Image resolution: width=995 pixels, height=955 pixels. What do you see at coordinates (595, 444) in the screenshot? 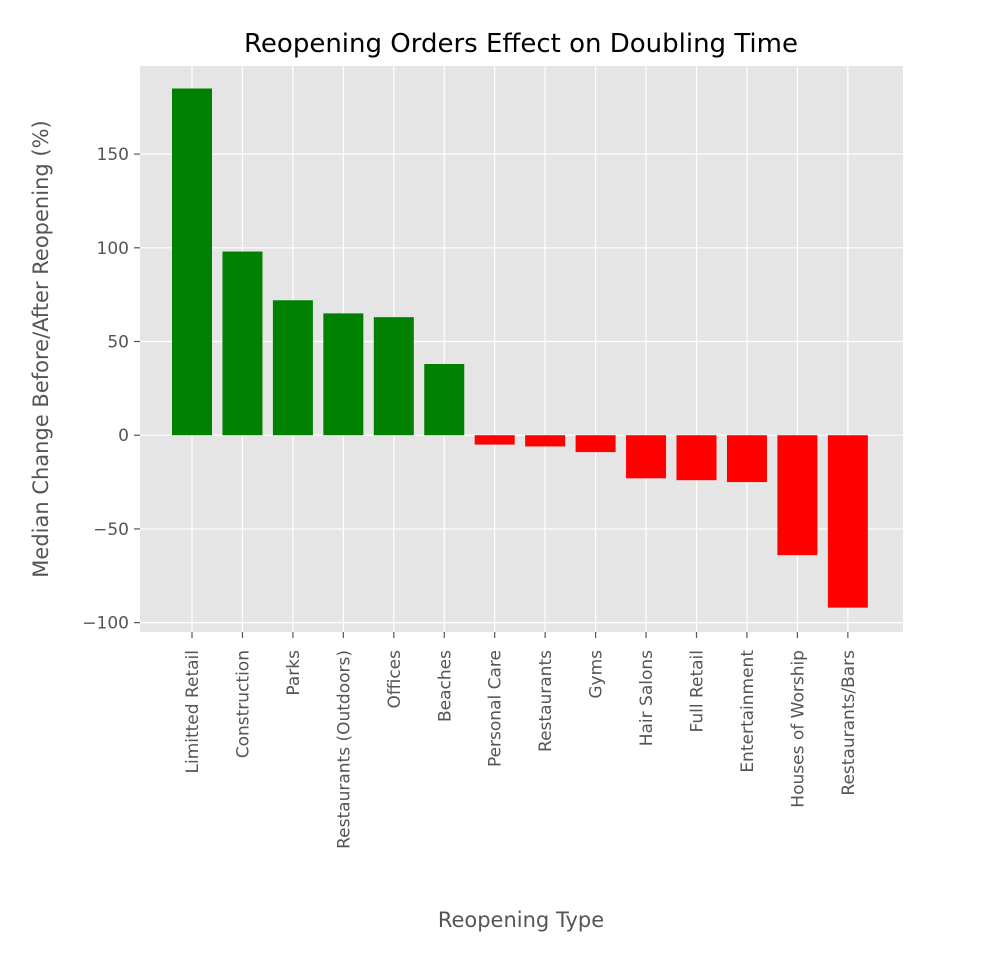
I see `bar-gyms` at bounding box center [595, 444].